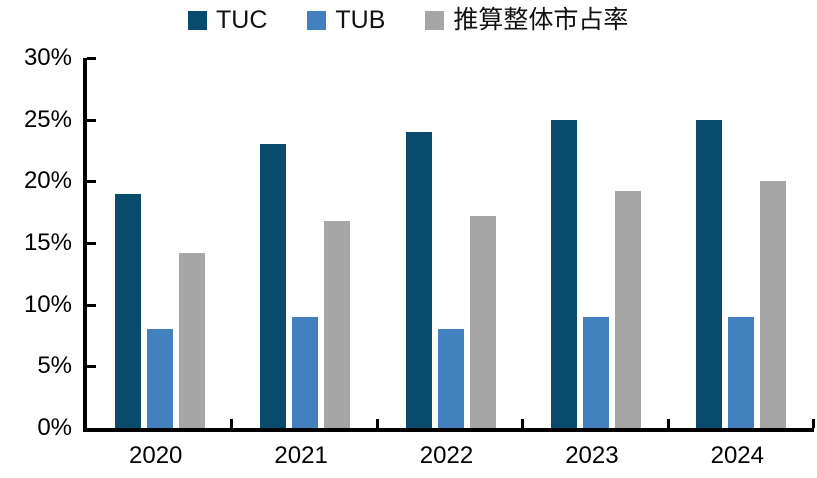 Image resolution: width=817 pixels, height=478 pixels. What do you see at coordinates (273, 286) in the screenshot?
I see `bar-TUC-2021` at bounding box center [273, 286].